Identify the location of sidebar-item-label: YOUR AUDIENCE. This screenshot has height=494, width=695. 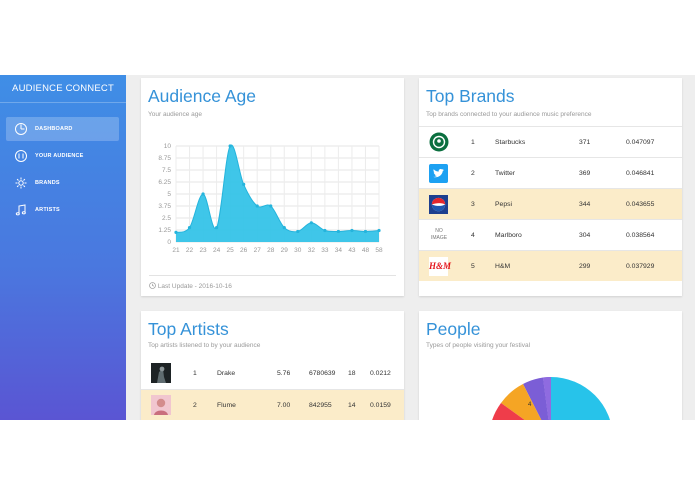
(59, 156).